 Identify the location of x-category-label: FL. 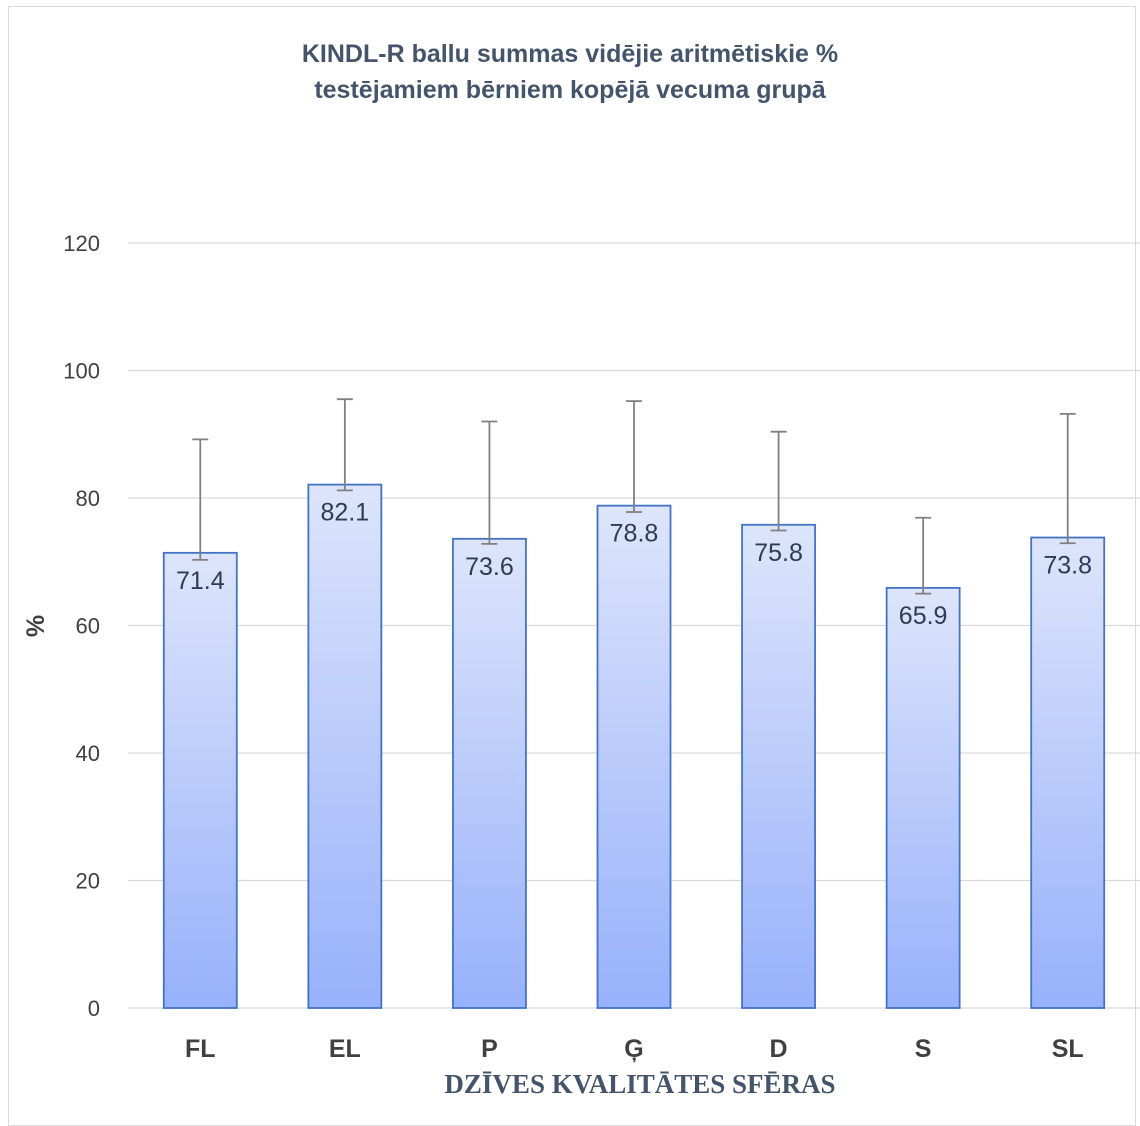
(200, 1049).